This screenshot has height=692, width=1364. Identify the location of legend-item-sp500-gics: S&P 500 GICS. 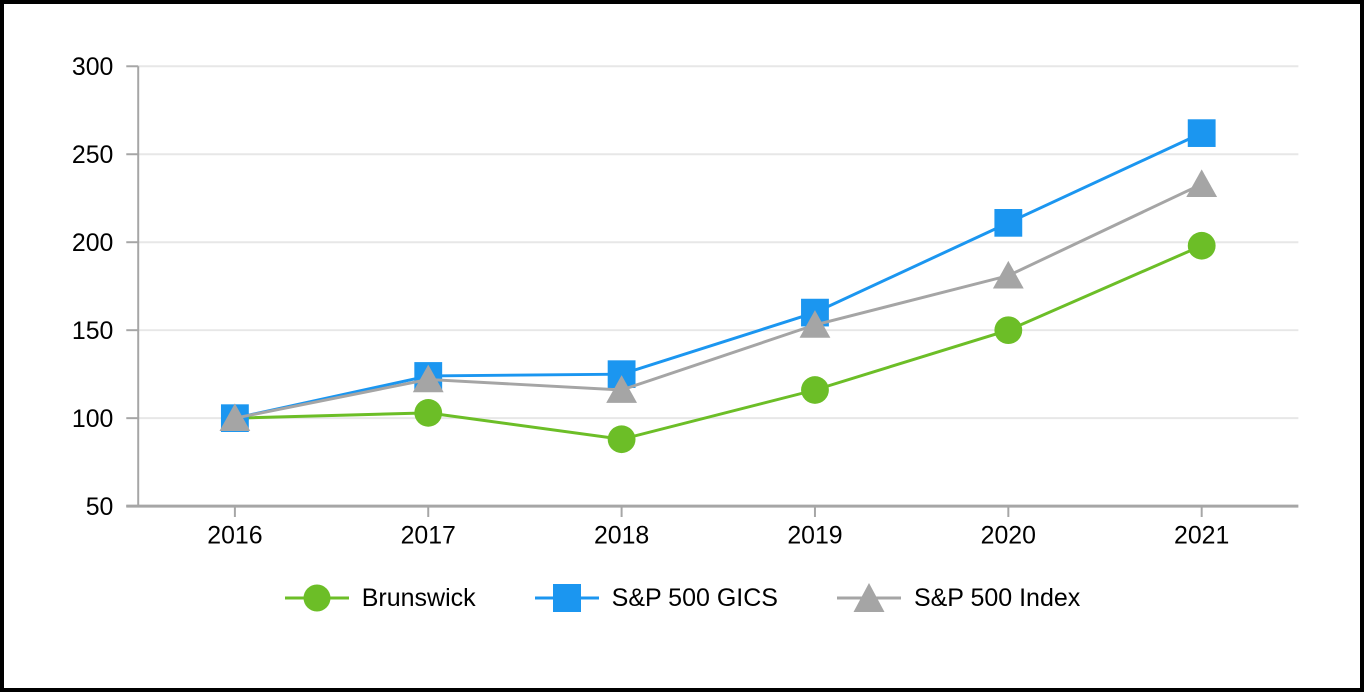
(656, 598).